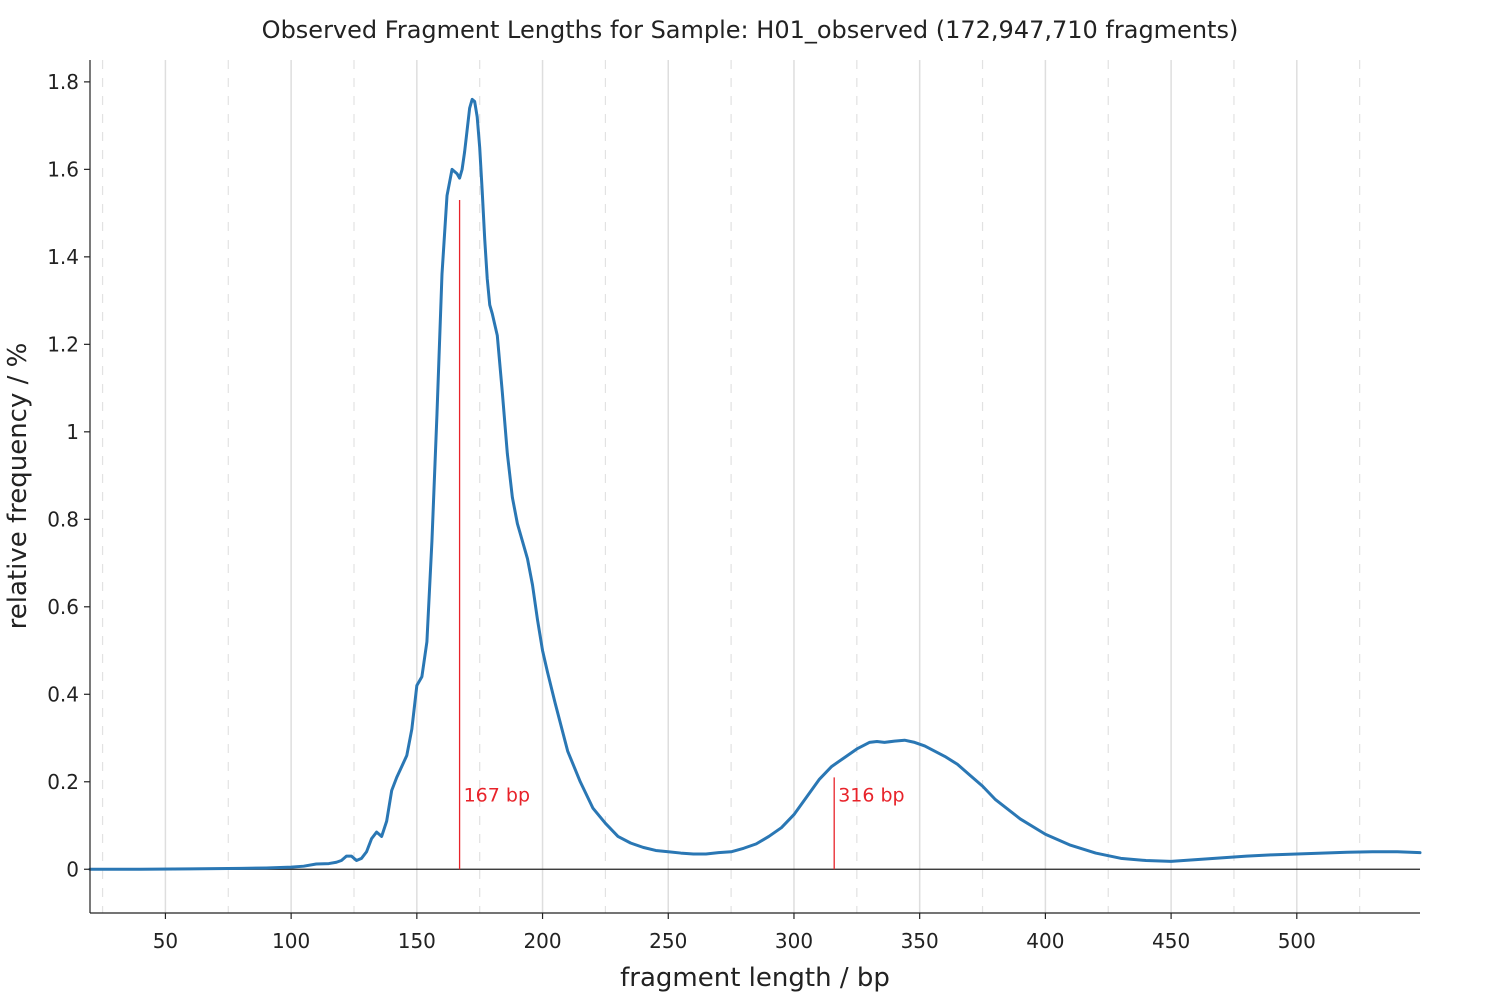 The image size is (1500, 1000). Describe the element at coordinates (734, 941) in the screenshot. I see `x-tick-labels: 50 100 150 200 250 300 350 400 450 500` at that location.